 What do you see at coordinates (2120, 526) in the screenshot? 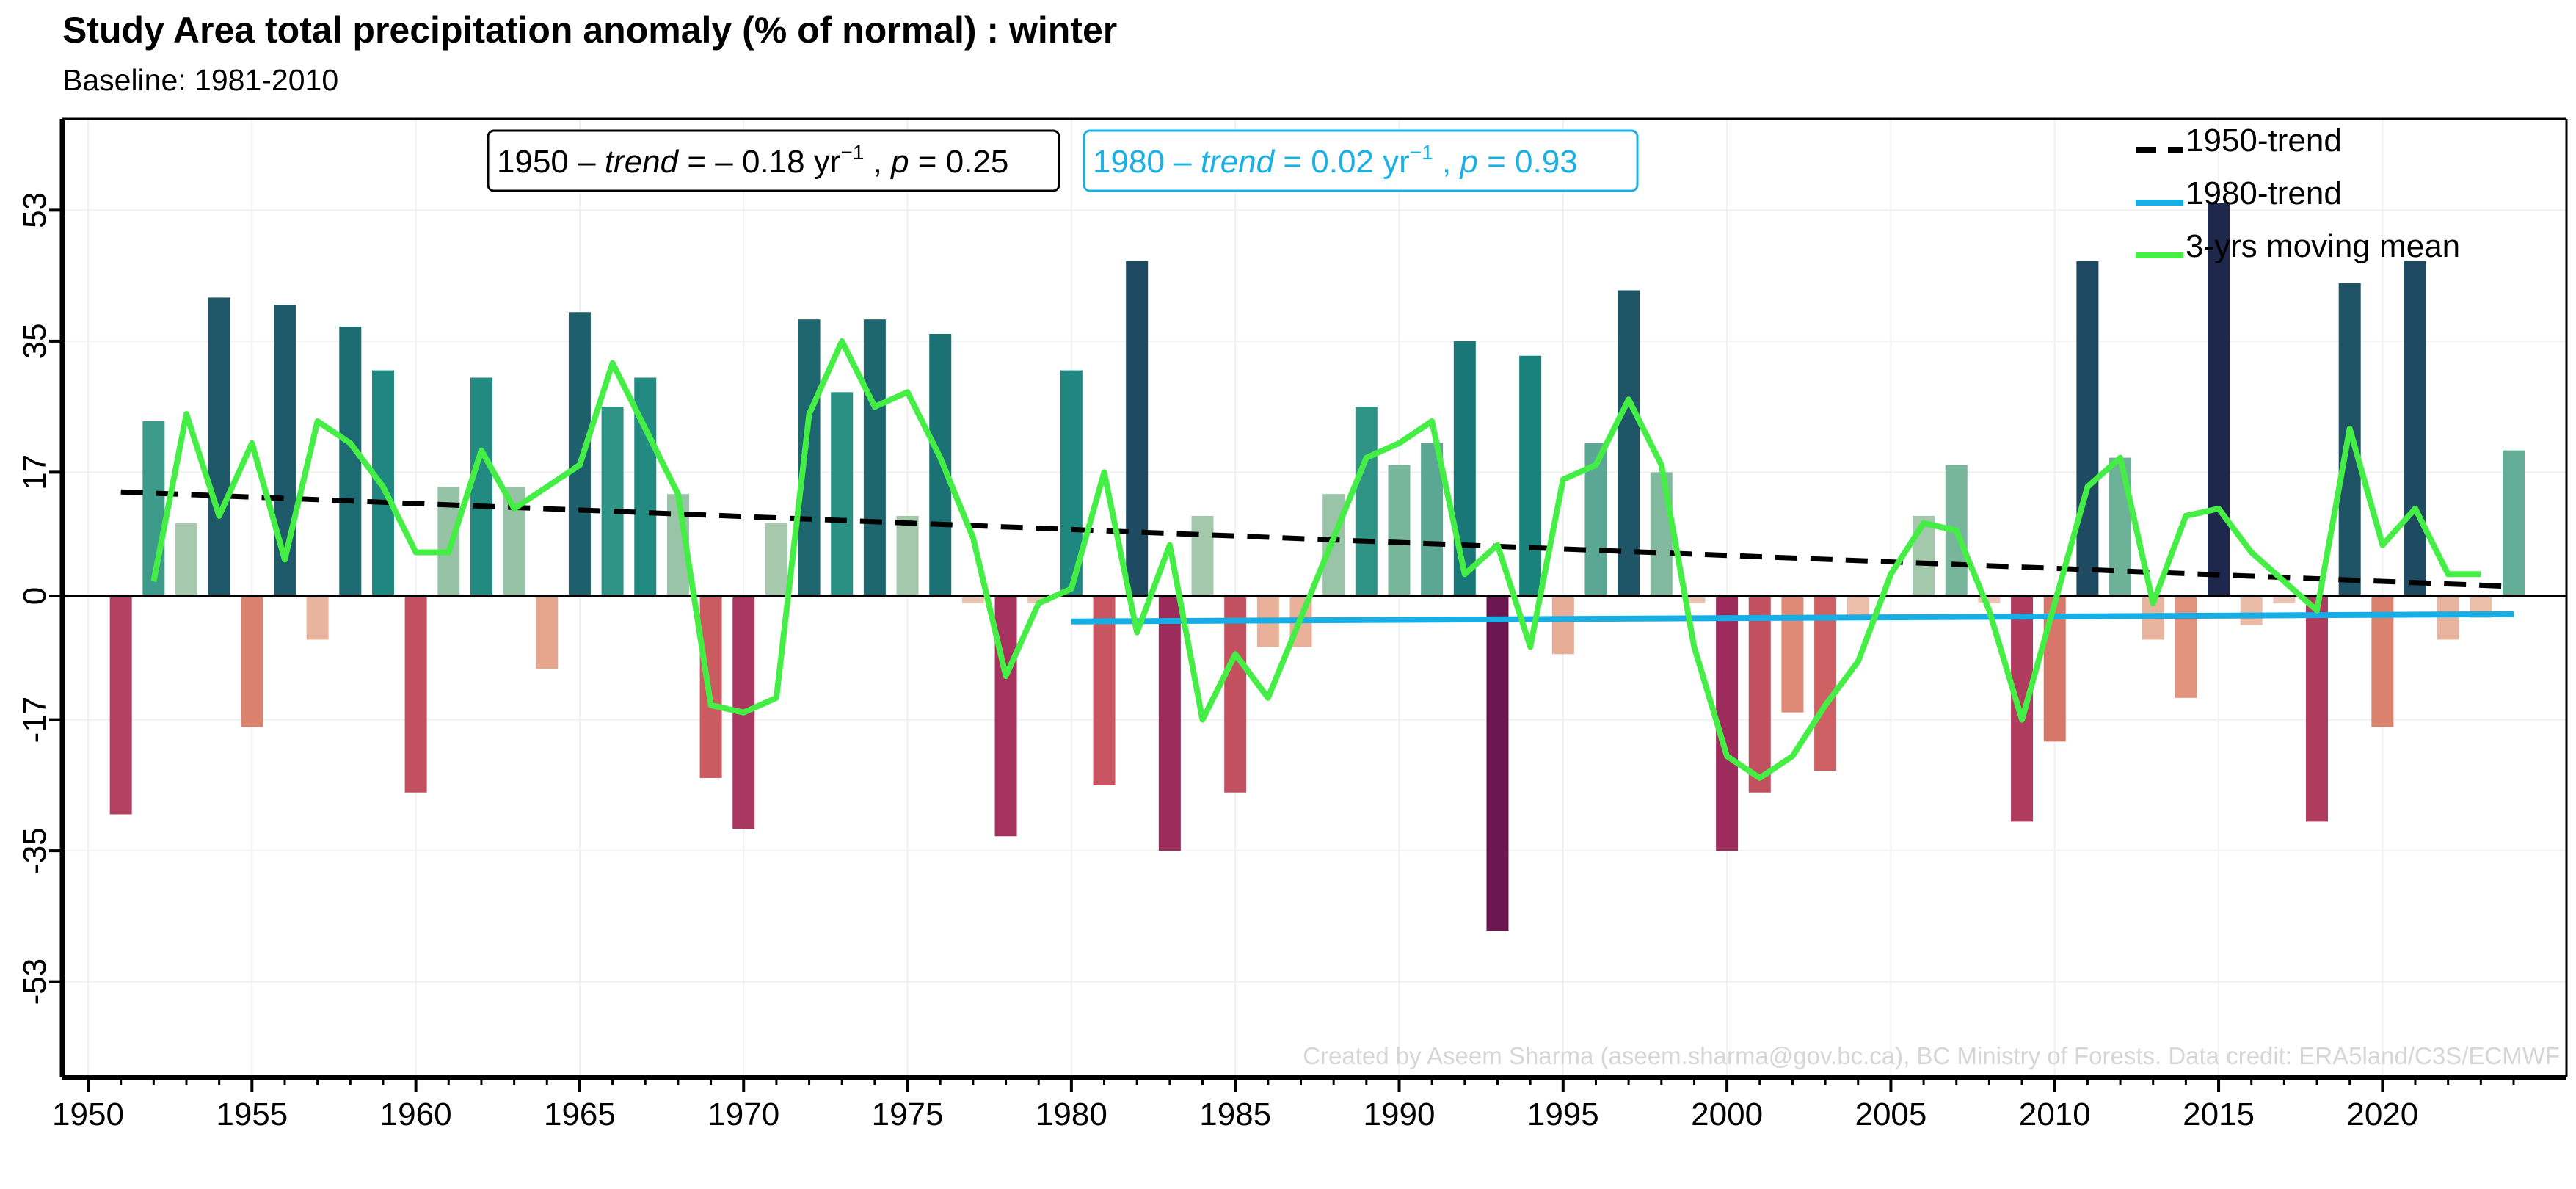
I see `bar-2012` at bounding box center [2120, 526].